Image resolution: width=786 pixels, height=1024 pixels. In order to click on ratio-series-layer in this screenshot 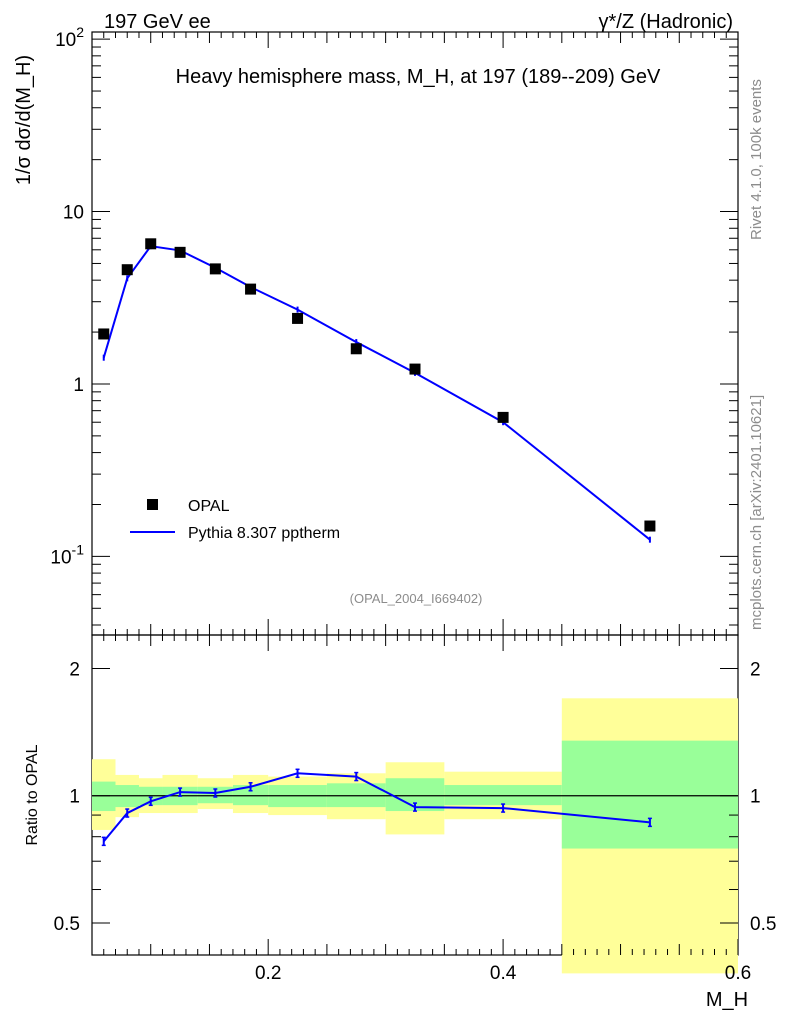, I will do `click(376, 807)`.